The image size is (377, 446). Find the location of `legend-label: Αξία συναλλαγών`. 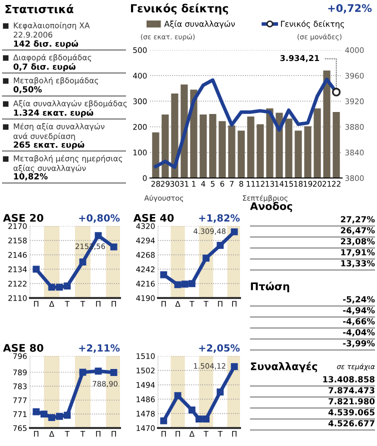

legend-label: Αξία συναλλαγών is located at coordinates (199, 24).